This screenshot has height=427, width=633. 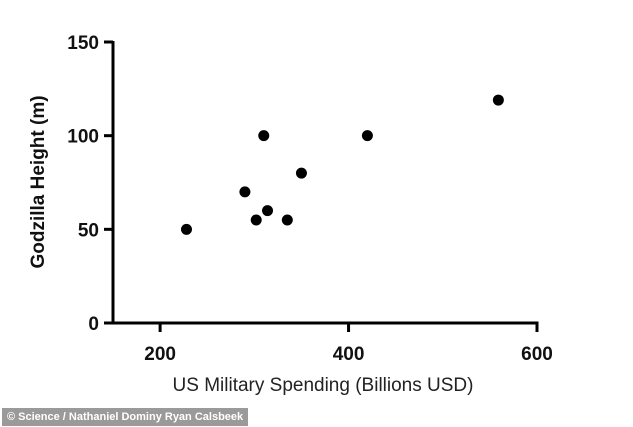 I want to click on x-tick-label: 200, so click(x=160, y=354).